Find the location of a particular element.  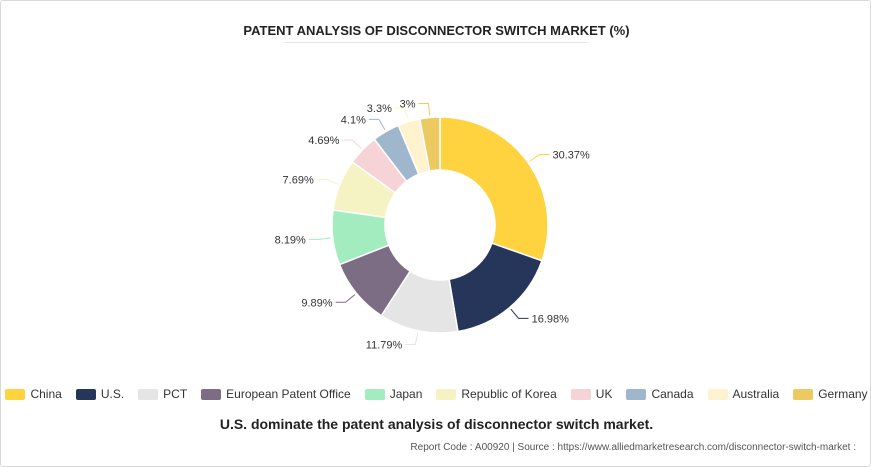

data-label-uk: 4.69% is located at coordinates (323, 141).